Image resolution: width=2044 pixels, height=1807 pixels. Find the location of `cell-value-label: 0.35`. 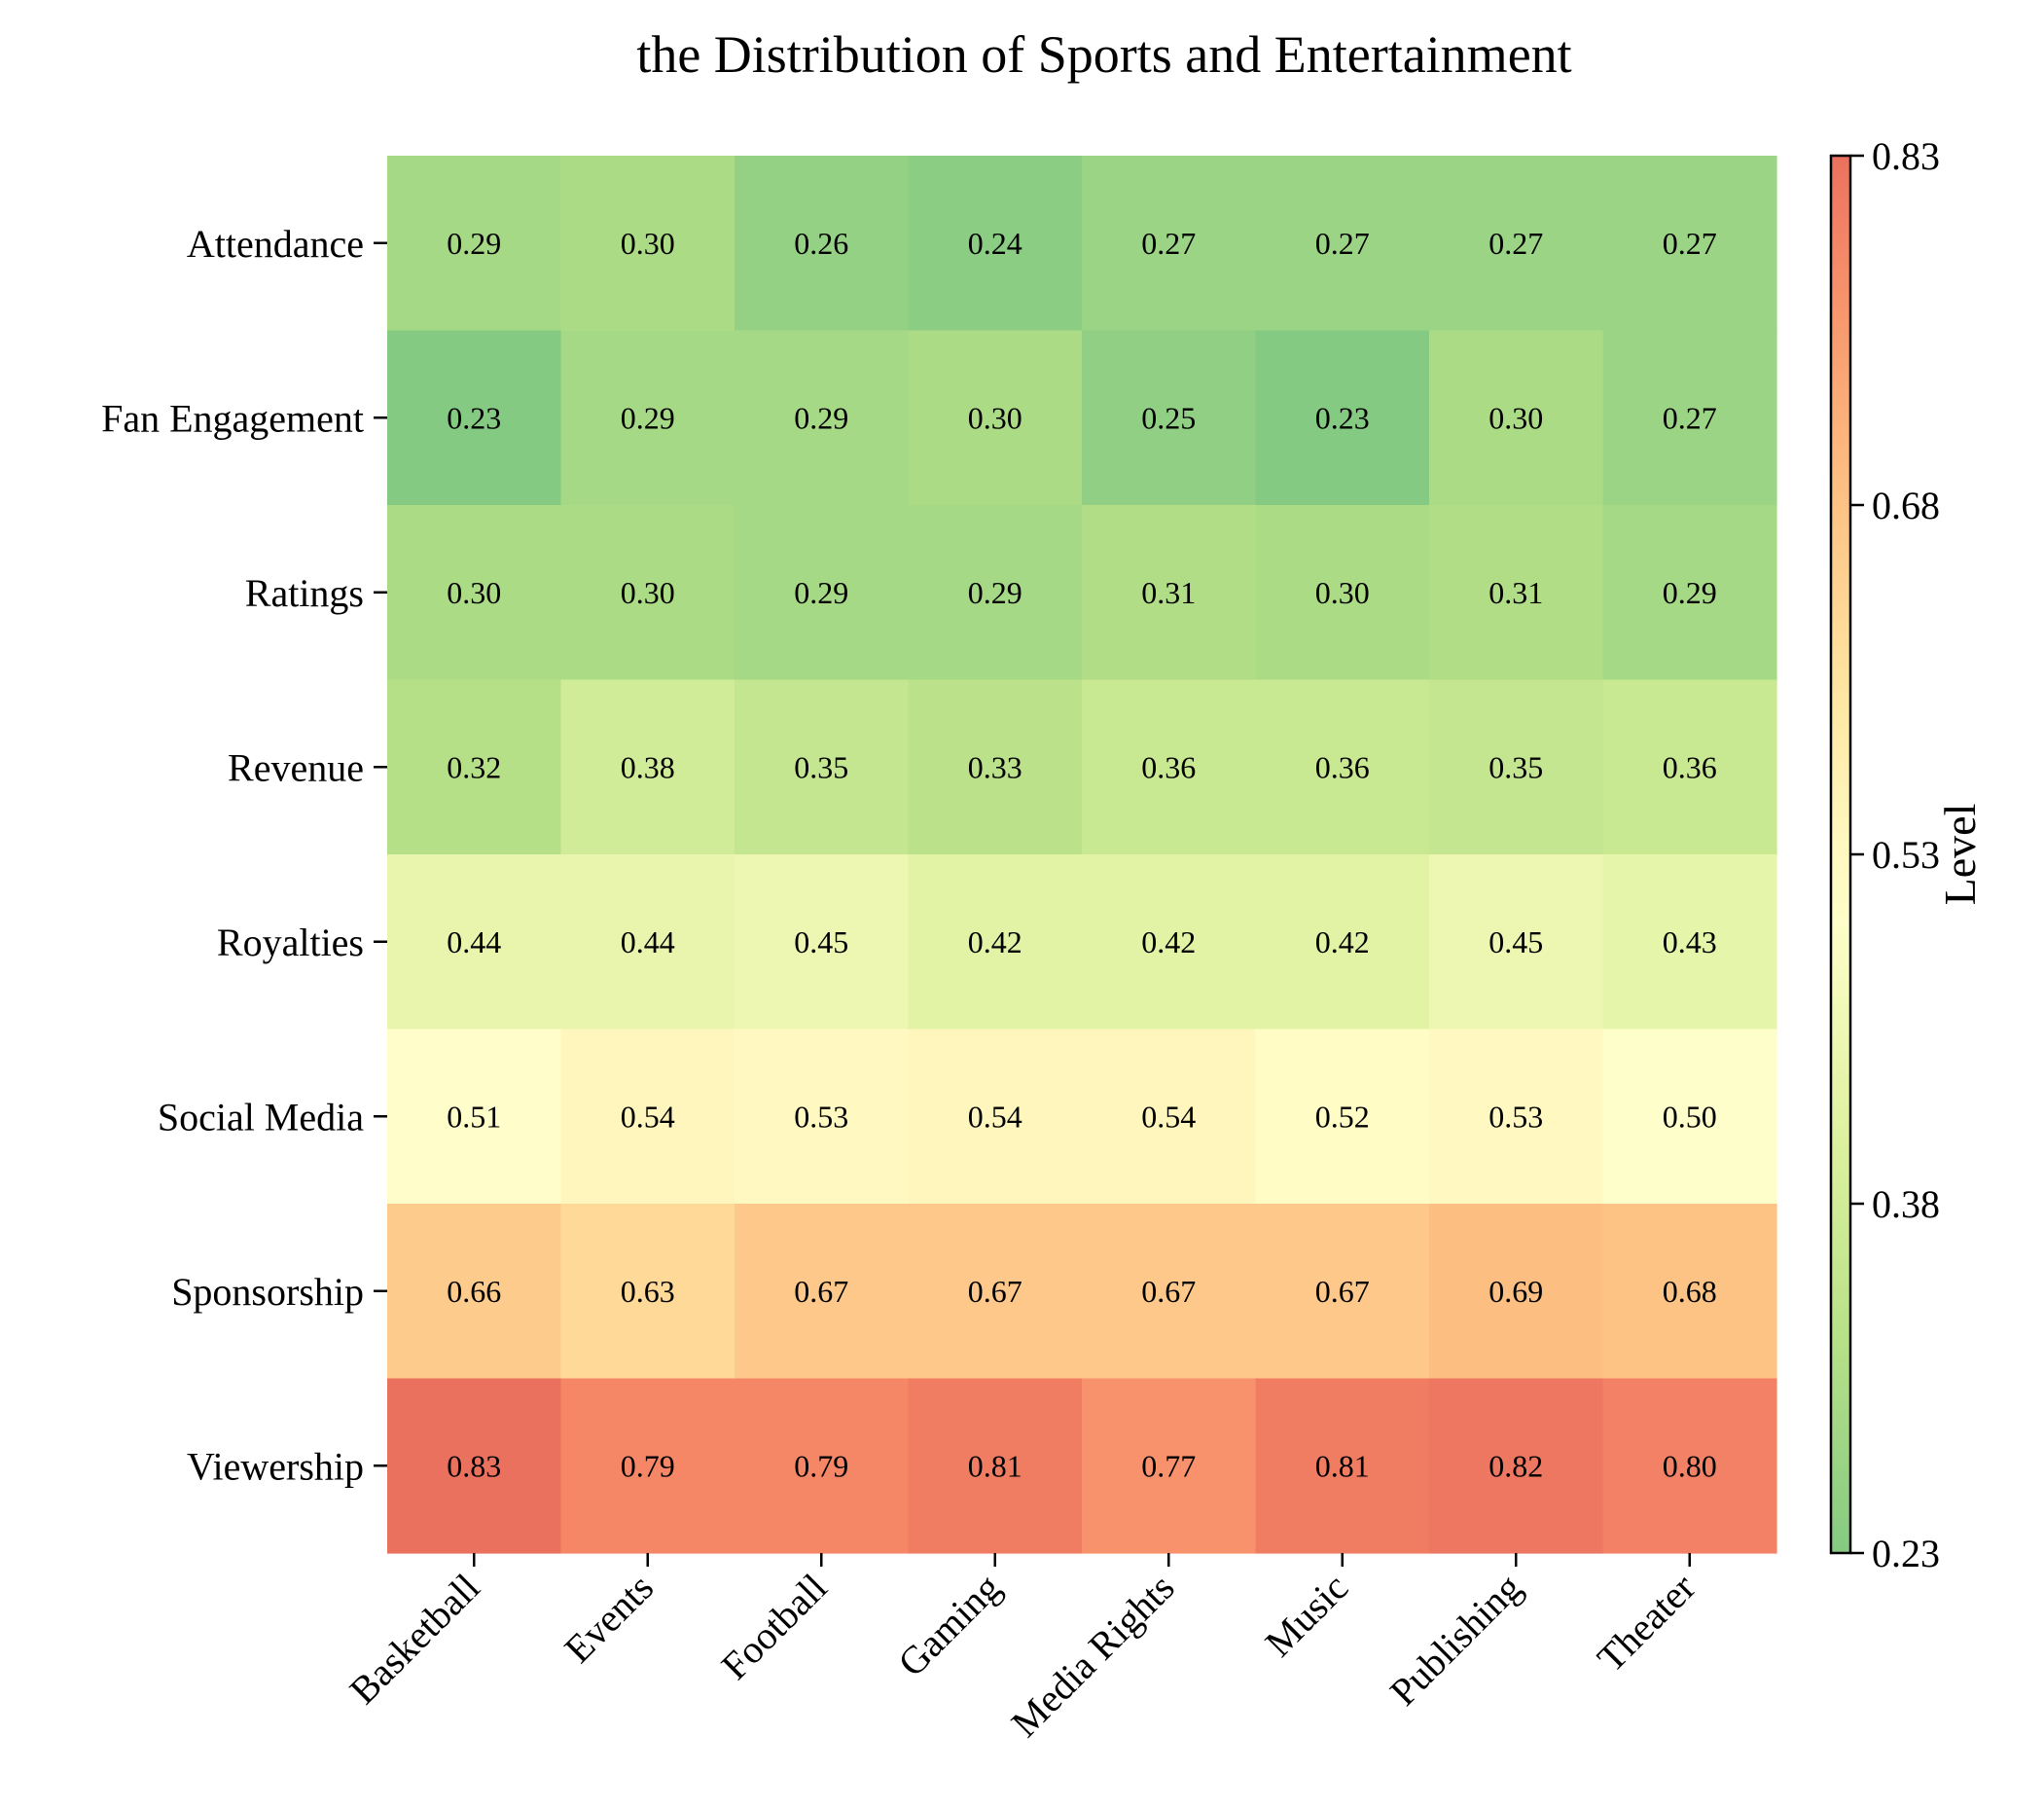

cell-value-label: 0.35 is located at coordinates (1515, 766).